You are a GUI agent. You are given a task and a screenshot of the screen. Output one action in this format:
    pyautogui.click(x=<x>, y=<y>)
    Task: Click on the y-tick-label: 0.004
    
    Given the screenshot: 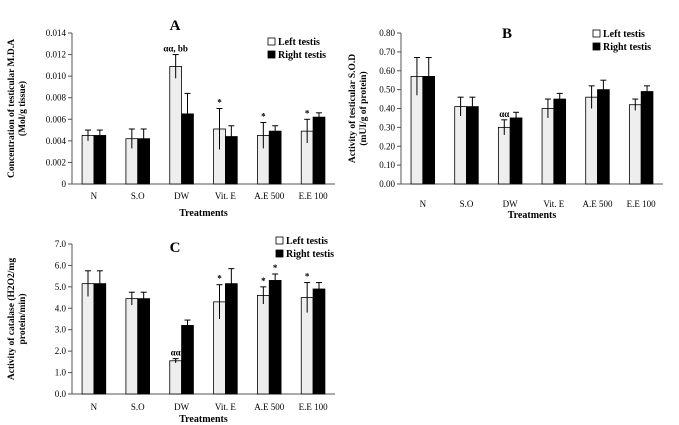 What is the action you would take?
    pyautogui.click(x=56, y=141)
    